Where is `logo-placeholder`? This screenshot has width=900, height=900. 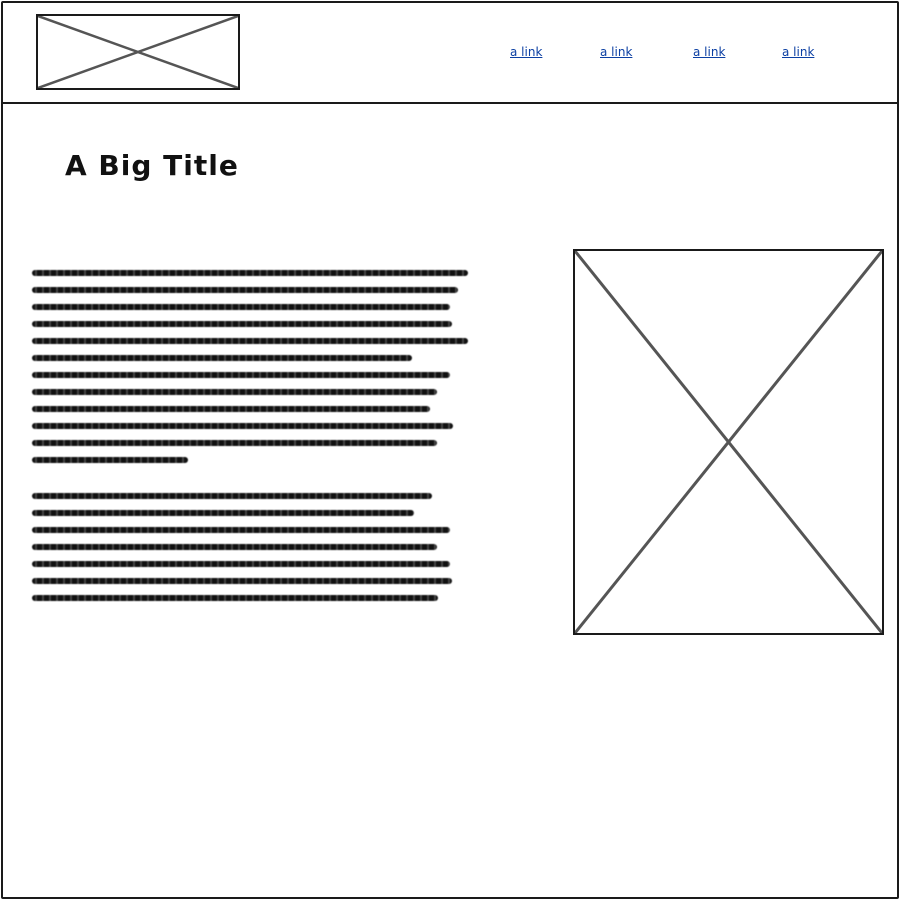
logo-placeholder is located at coordinates (138, 52).